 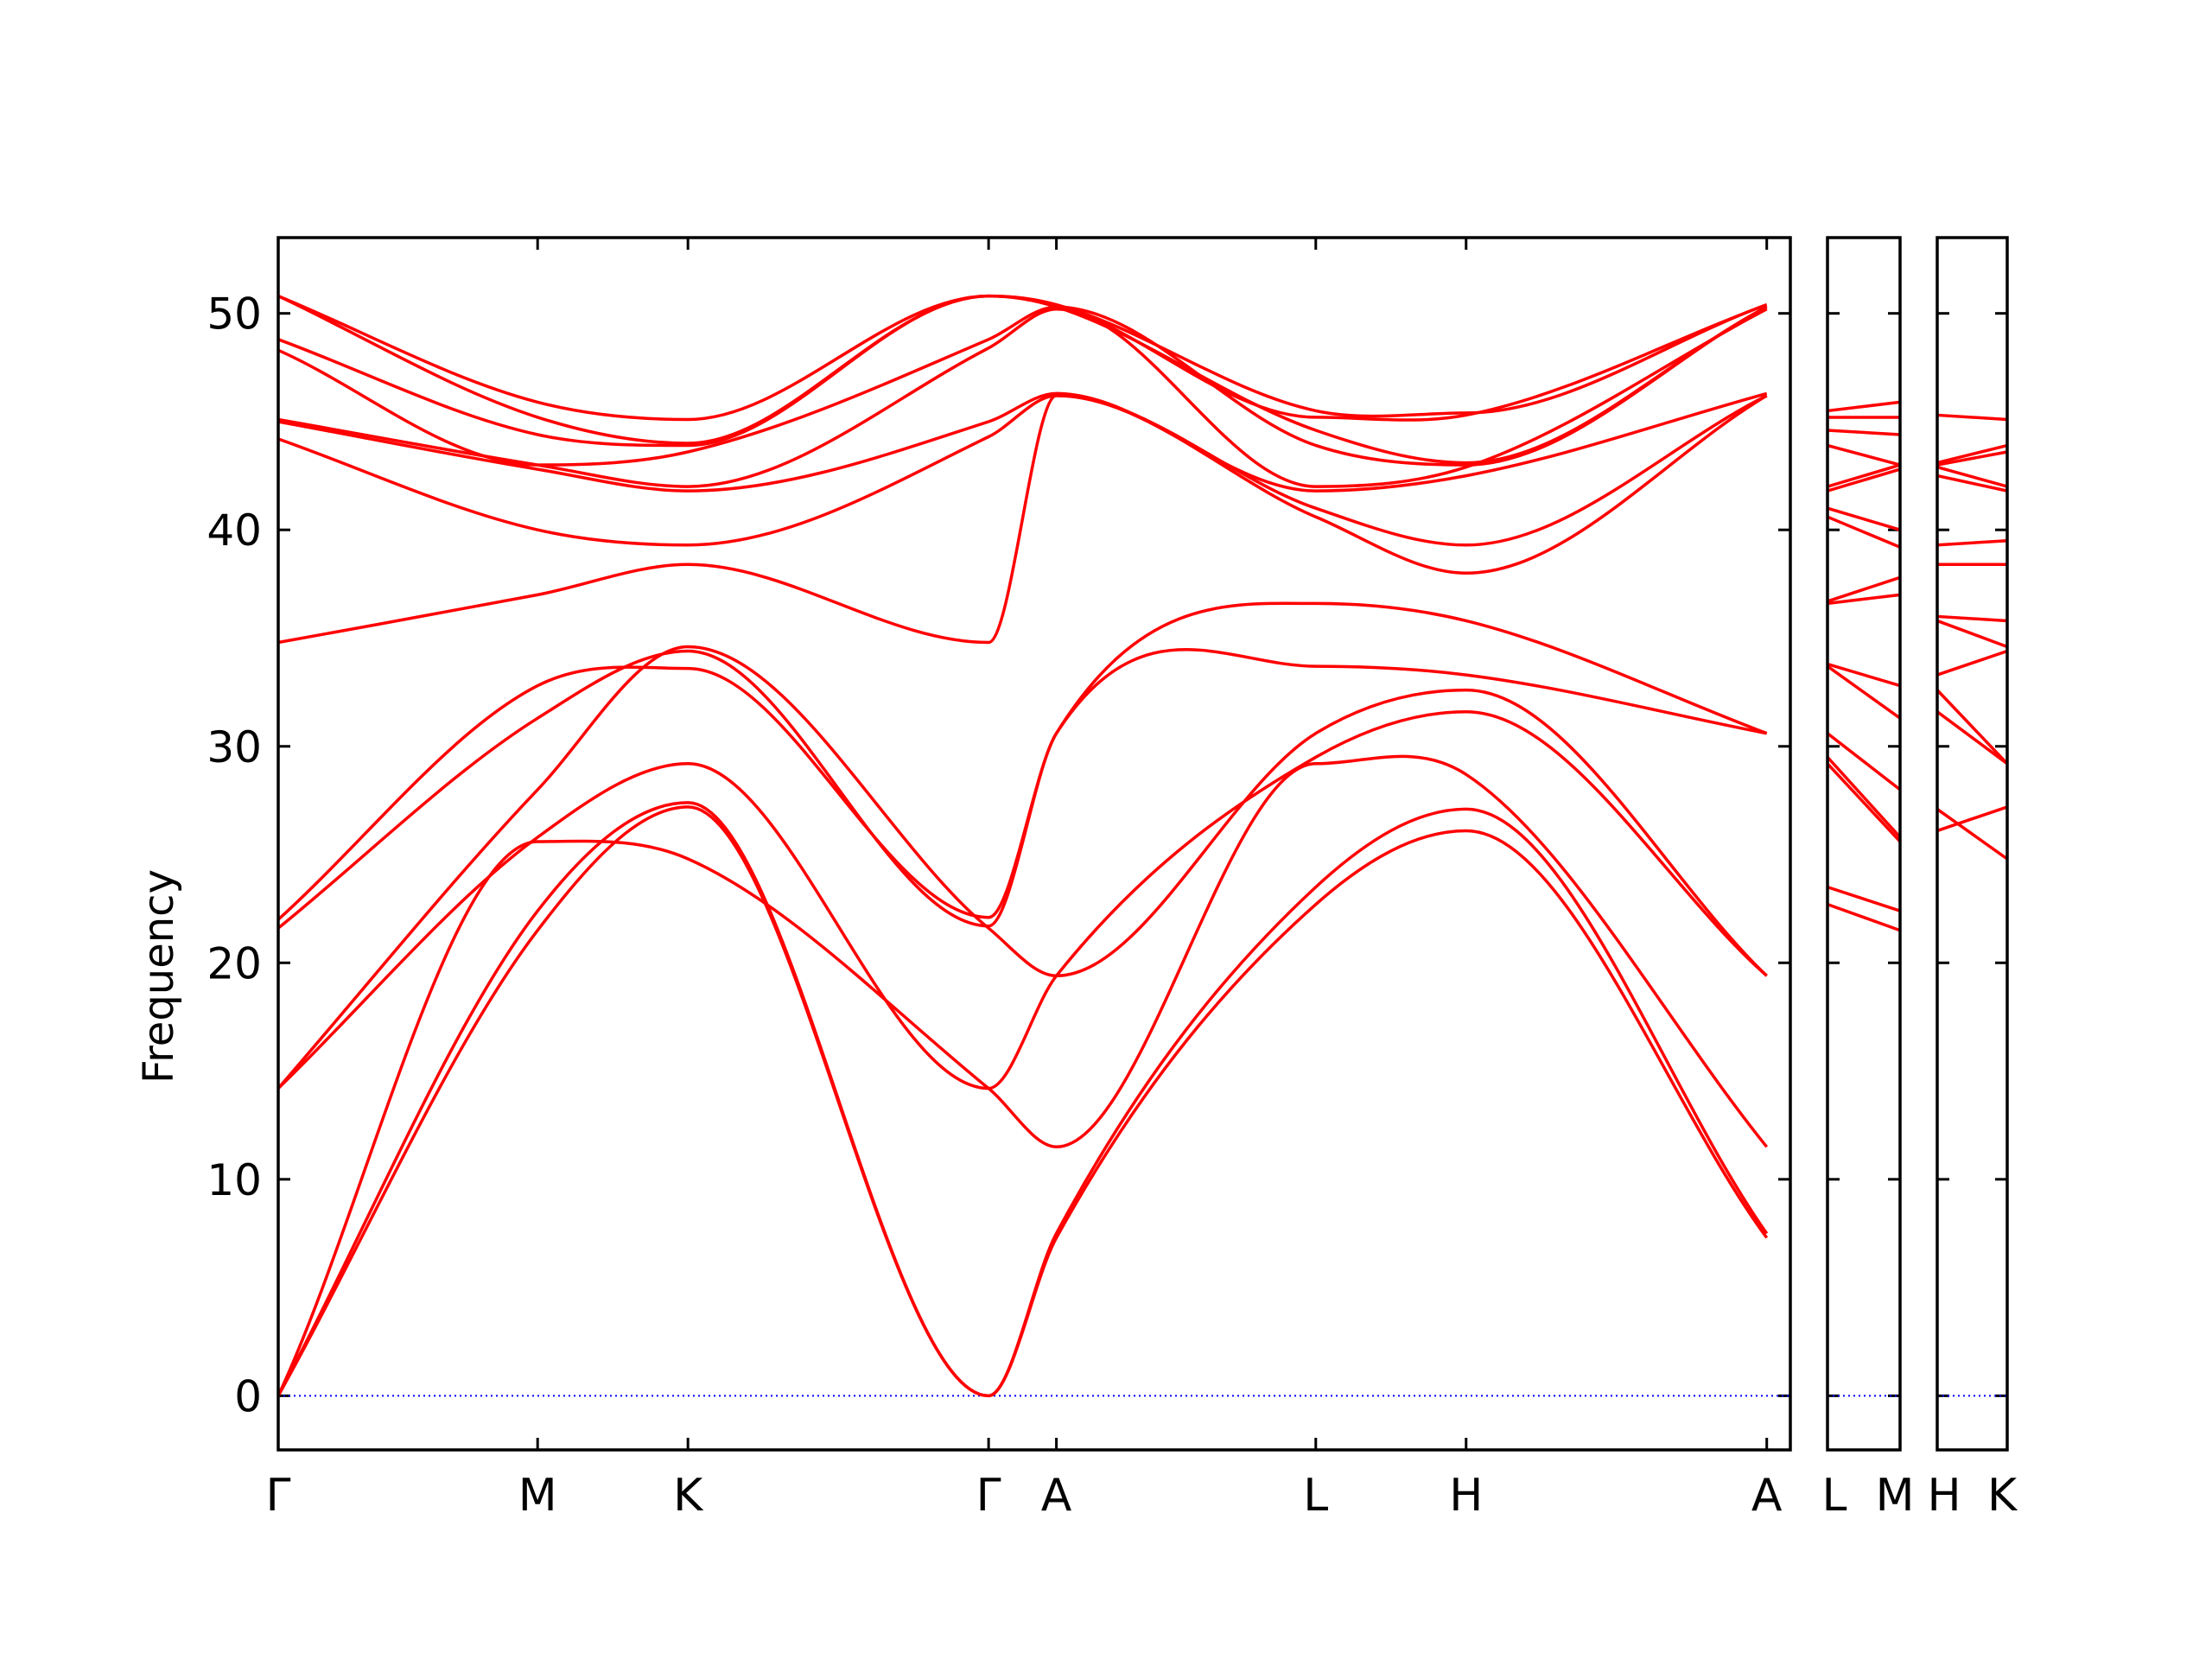 I want to click on y-tick-label: 0, so click(x=248, y=1396).